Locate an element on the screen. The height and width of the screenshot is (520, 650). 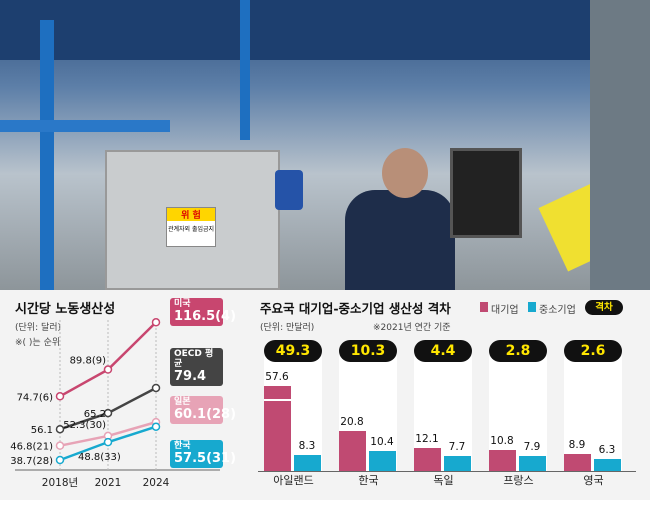
series-callout: 미국 116.5(4) is located at coordinates (203, 312).